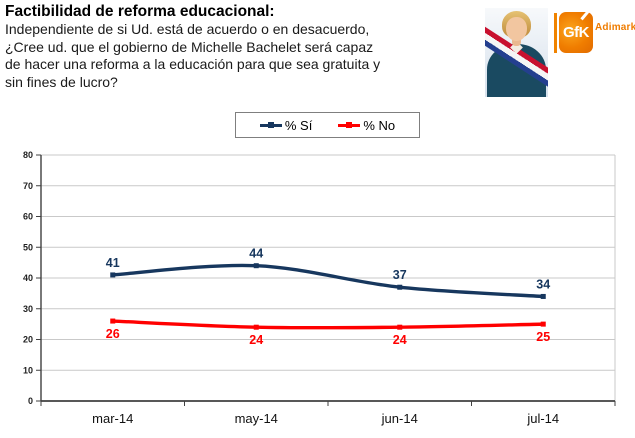  Describe the element at coordinates (516, 52) in the screenshot. I see `bachelet-portrait-photo` at that location.